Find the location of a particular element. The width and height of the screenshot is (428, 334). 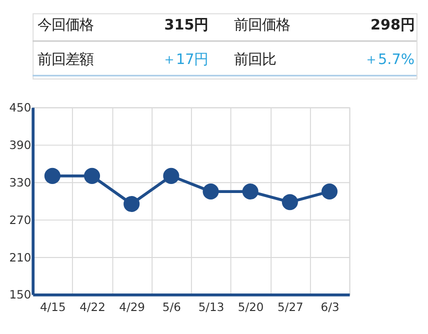

y-tick-label: 330 is located at coordinates (20, 182).